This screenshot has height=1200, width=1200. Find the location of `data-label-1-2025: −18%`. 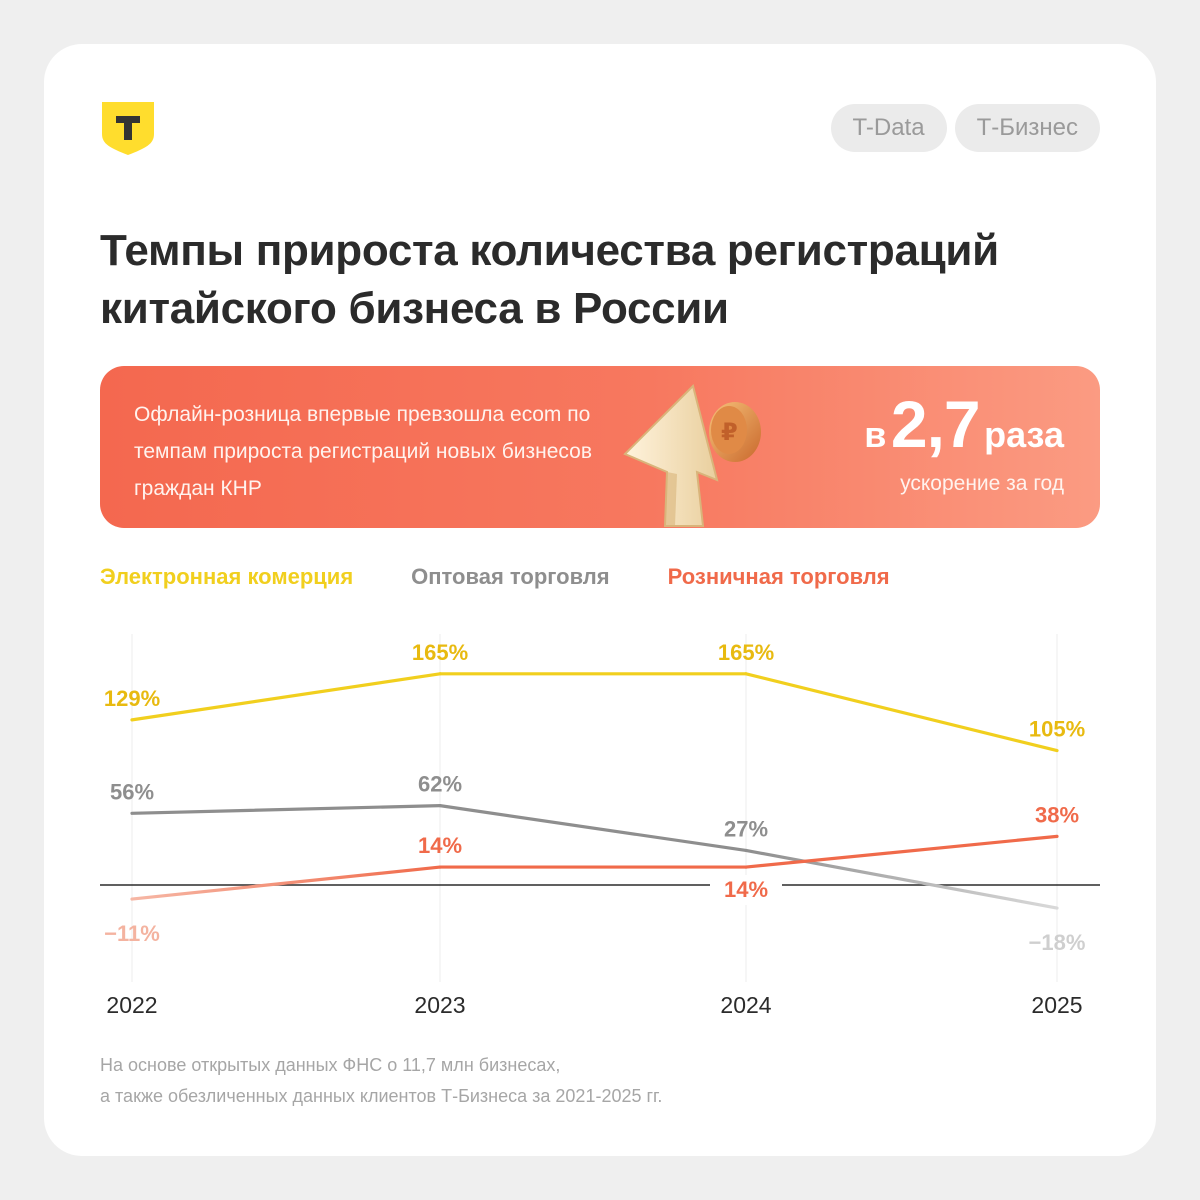

data-label-1-2025: −18% is located at coordinates (1057, 942).